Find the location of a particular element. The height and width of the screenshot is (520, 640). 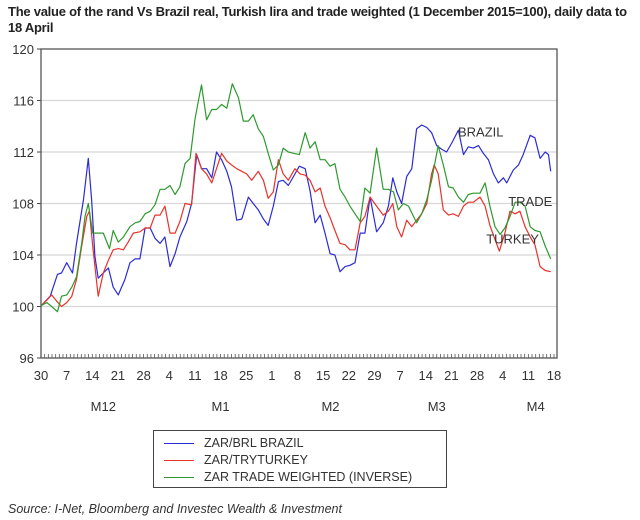

y-tick-label: 120 is located at coordinates (23, 49).